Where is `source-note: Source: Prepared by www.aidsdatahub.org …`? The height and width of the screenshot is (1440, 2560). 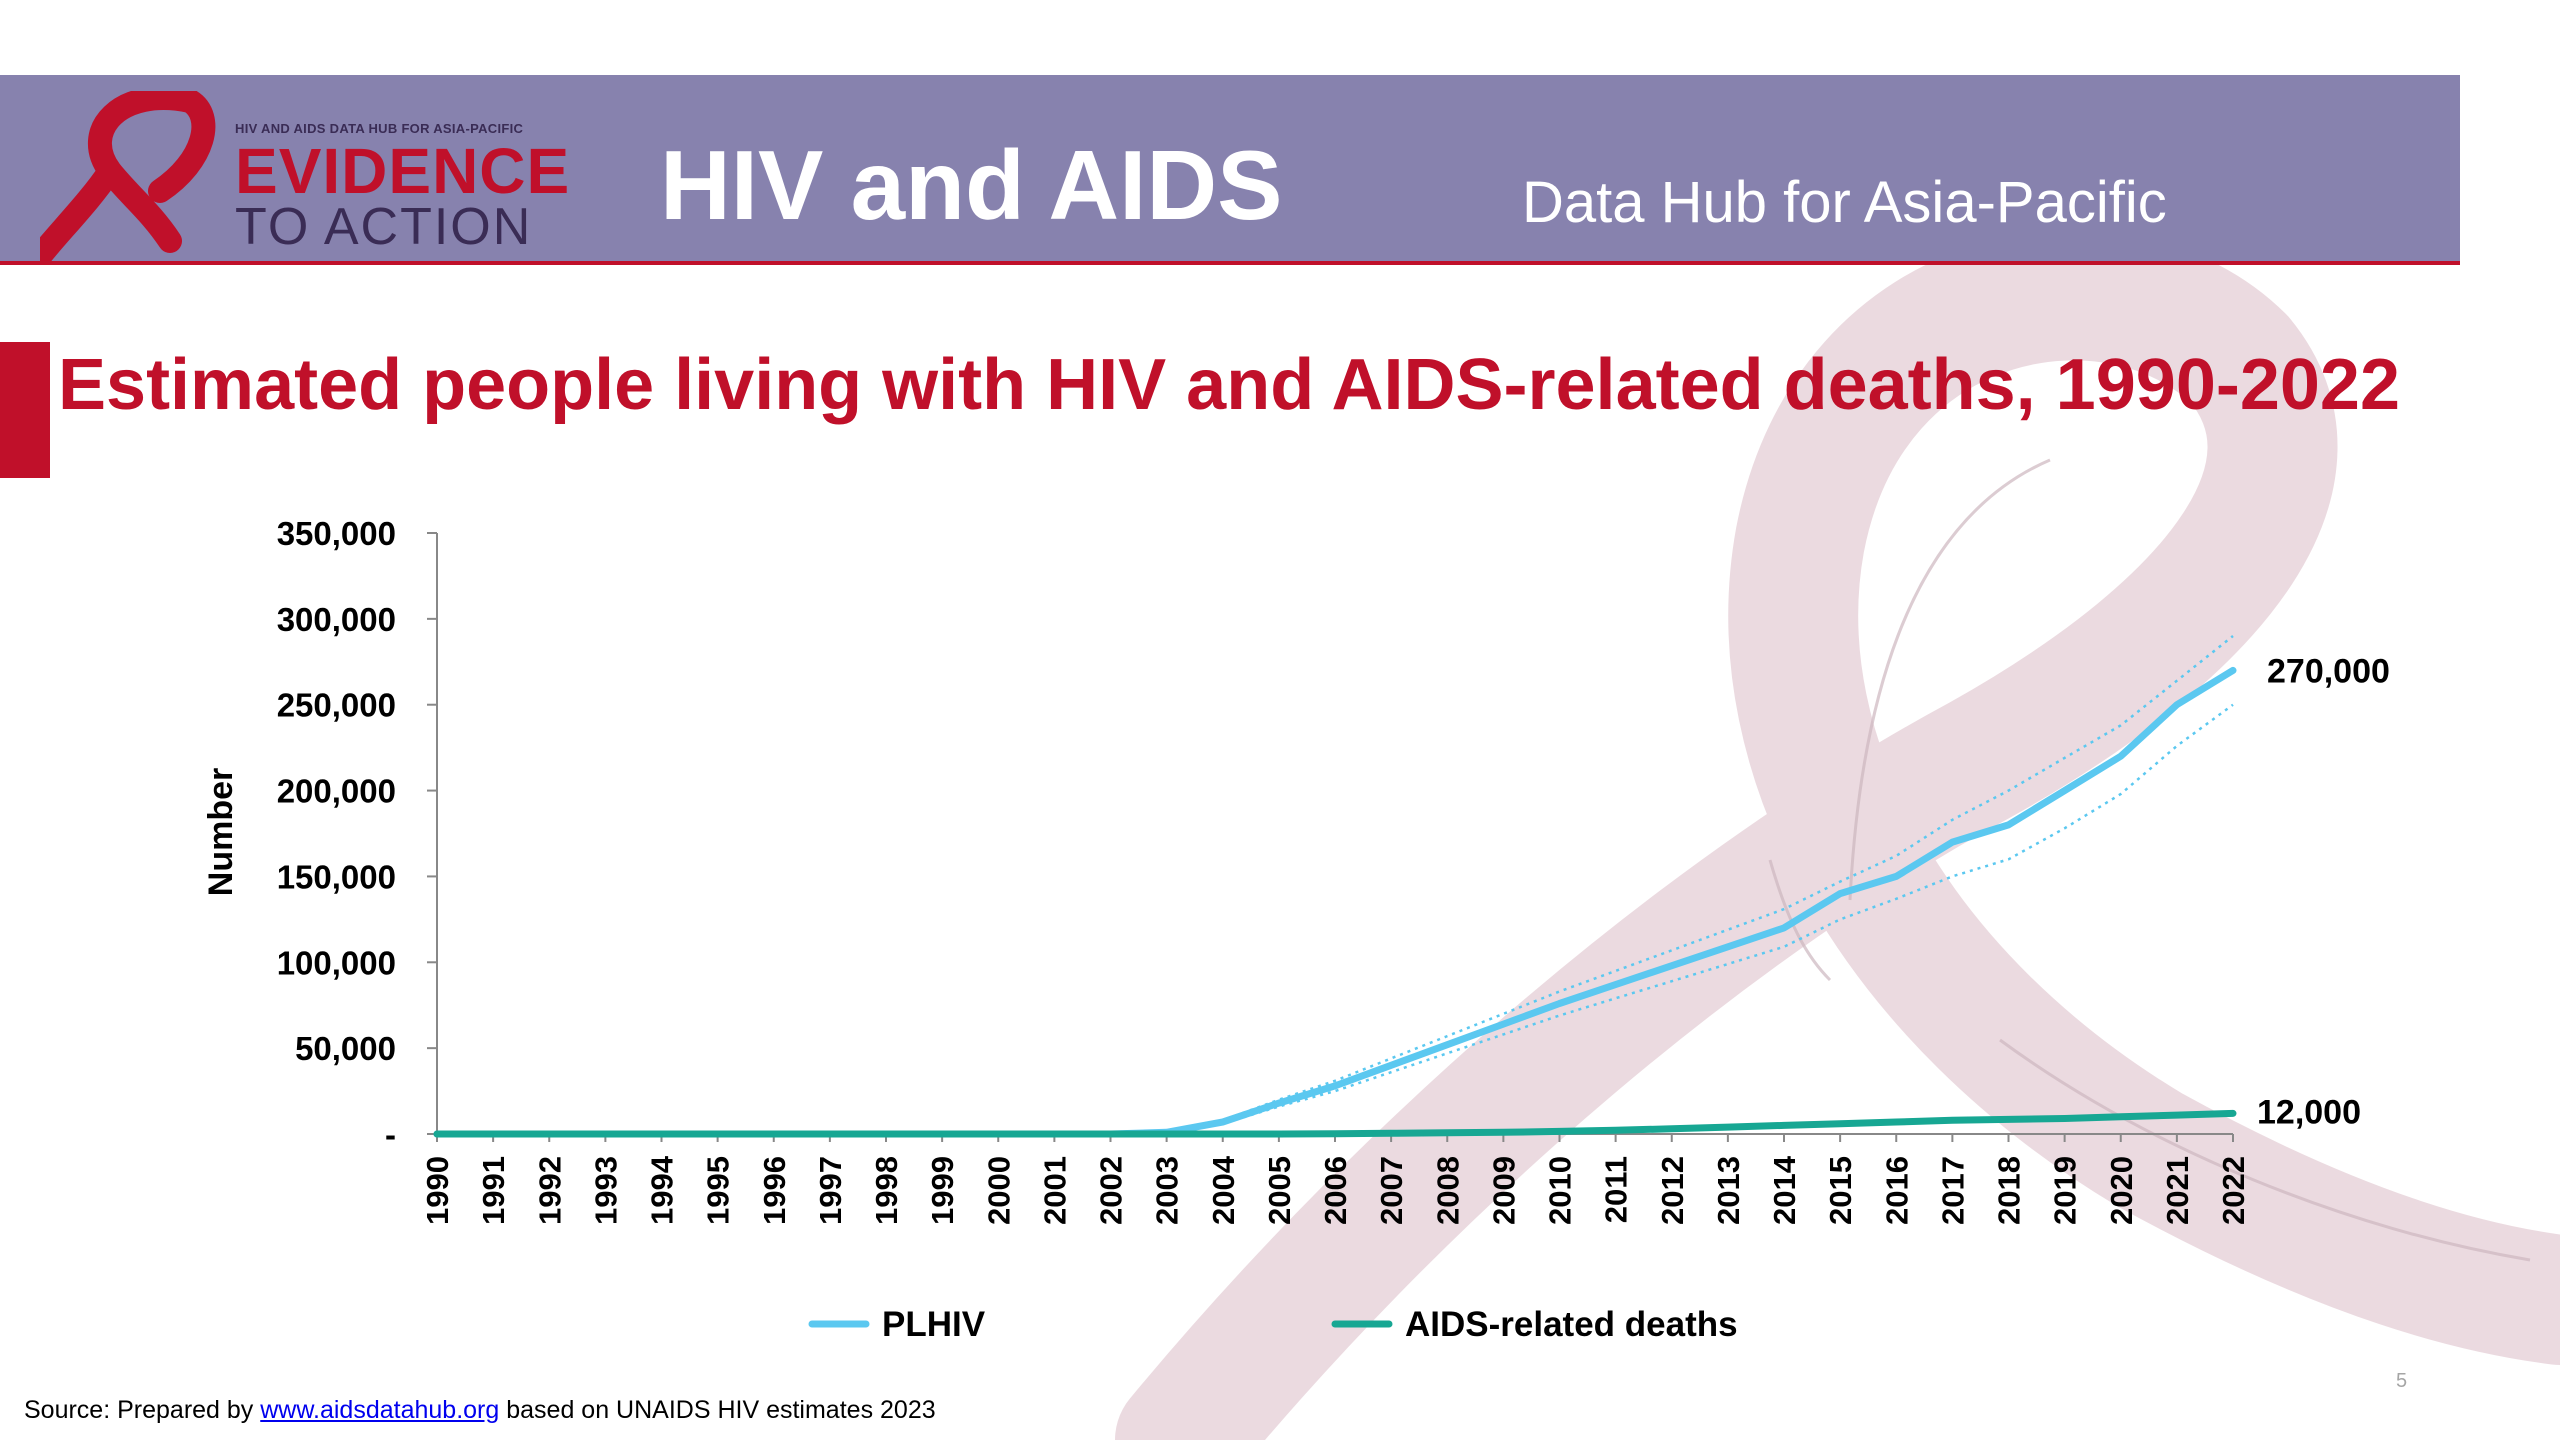 source-note: Source: Prepared by www.aidsdatahub.org … is located at coordinates (480, 1410).